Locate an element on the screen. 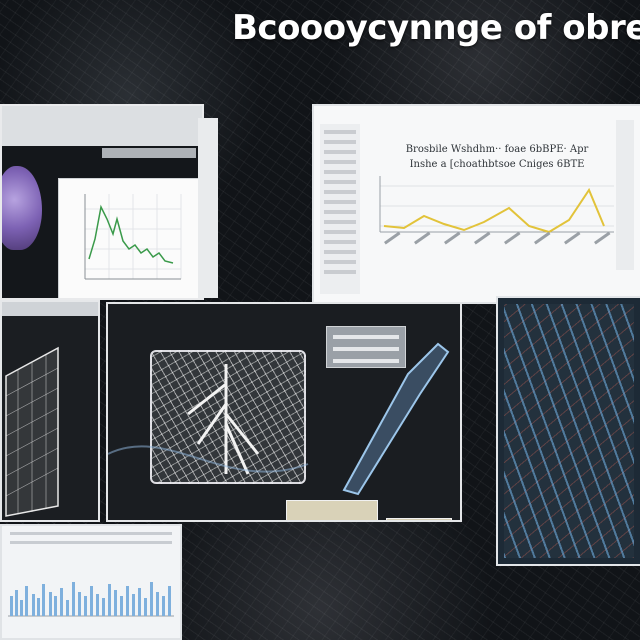  chart-title-line-1: Brosbile Wshdhm·· foae 6bBPE· Apr is located at coordinates (497, 149).